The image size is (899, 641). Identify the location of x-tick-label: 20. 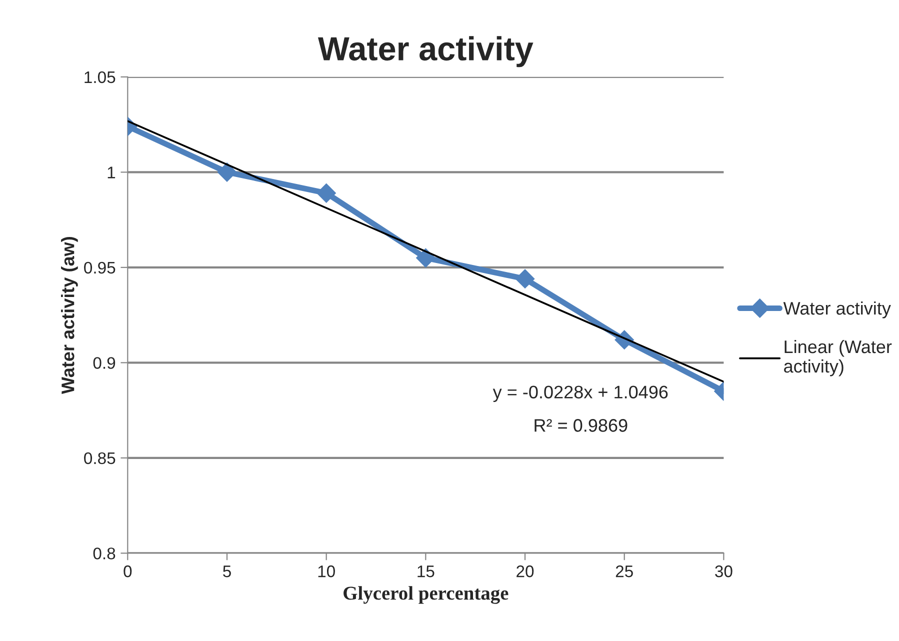
(525, 571).